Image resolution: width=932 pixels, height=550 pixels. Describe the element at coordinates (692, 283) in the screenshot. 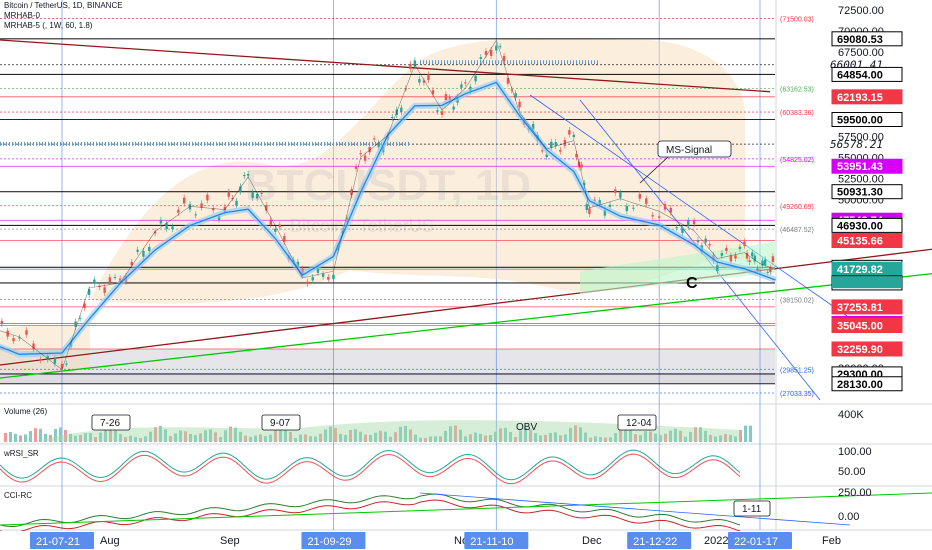

I see `pattern-c-label: C` at that location.